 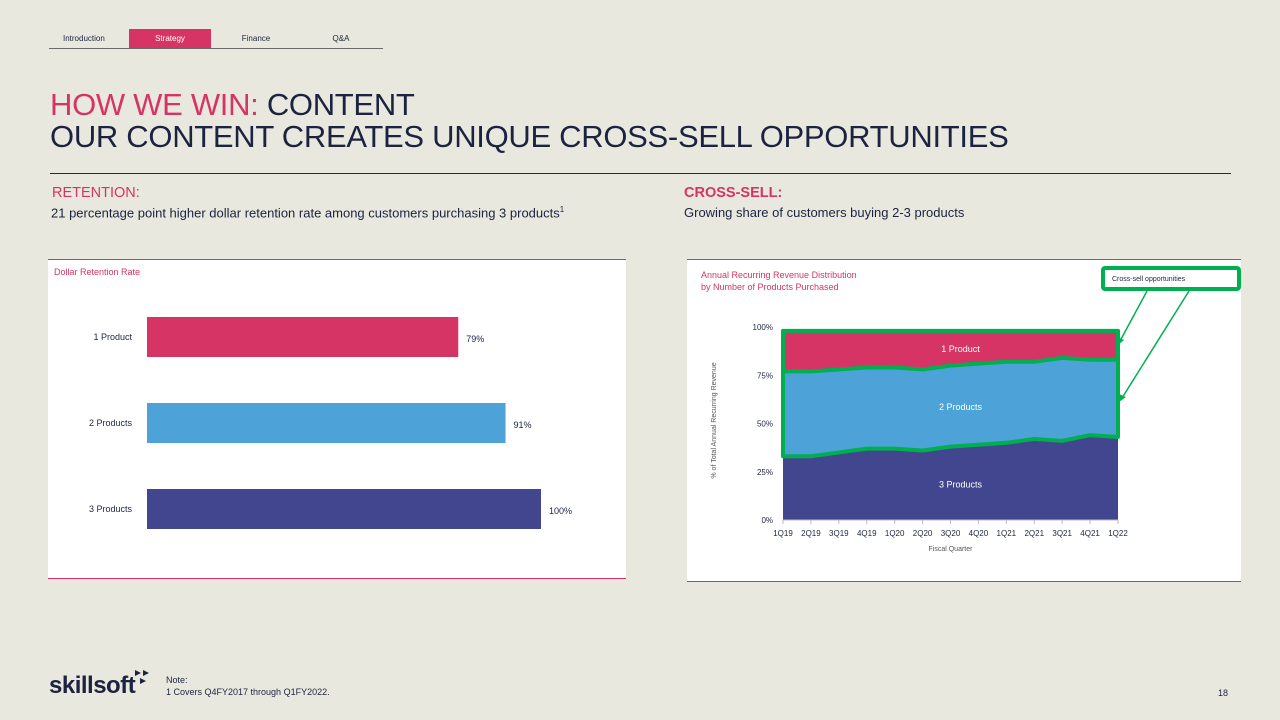 I want to click on title-line1: CONTENT, so click(x=336, y=104).